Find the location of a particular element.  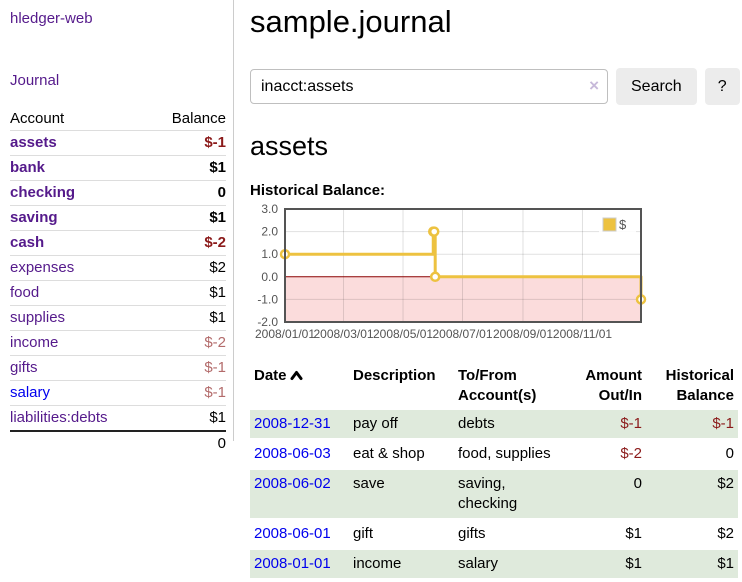

transaction-accounts: debts is located at coordinates (509, 424).